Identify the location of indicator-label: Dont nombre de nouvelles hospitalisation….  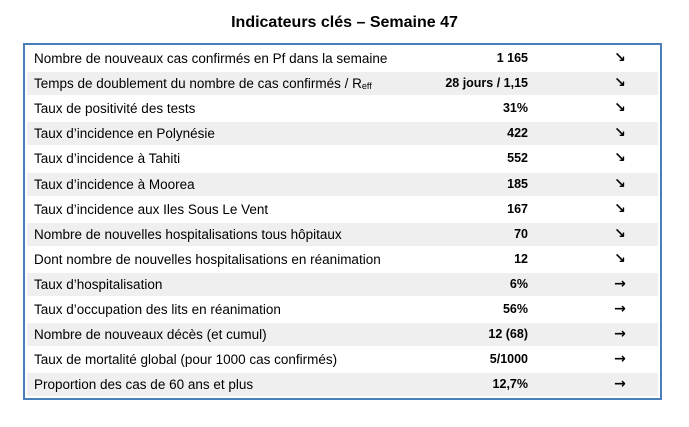
(207, 259).